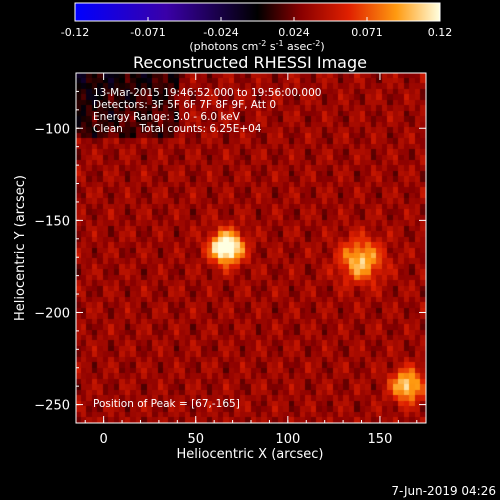 This screenshot has height=500, width=500. What do you see at coordinates (52, 313) in the screenshot?
I see `y-tick-label: −200` at bounding box center [52, 313].